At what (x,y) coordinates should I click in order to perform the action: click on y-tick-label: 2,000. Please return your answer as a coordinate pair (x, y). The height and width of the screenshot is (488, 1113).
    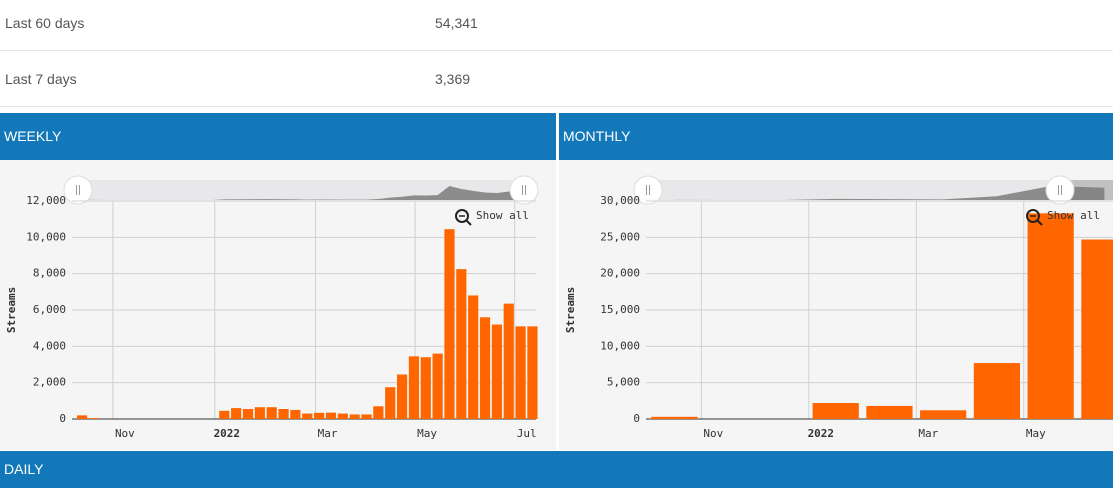
    Looking at the image, I should click on (49, 382).